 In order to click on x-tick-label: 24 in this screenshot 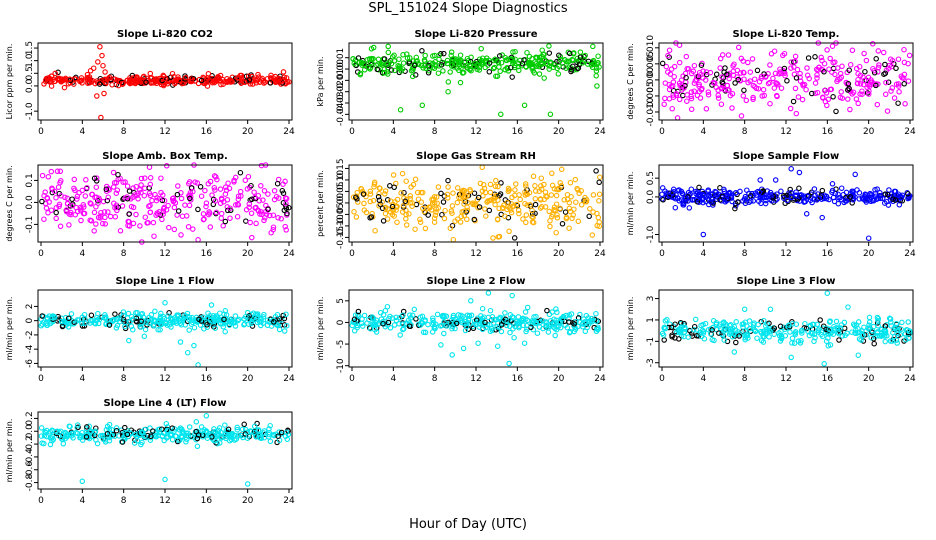, I will do `click(910, 254)`.